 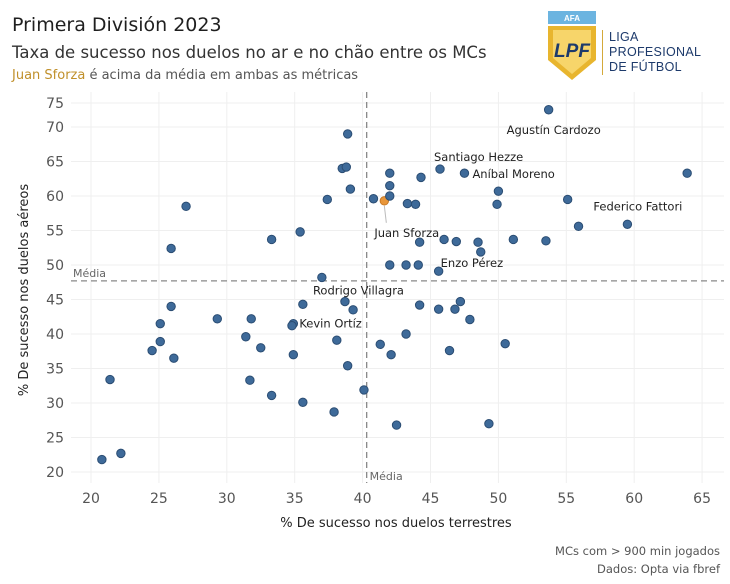 What do you see at coordinates (498, 499) in the screenshot?
I see `x-tick-label: 50` at bounding box center [498, 499].